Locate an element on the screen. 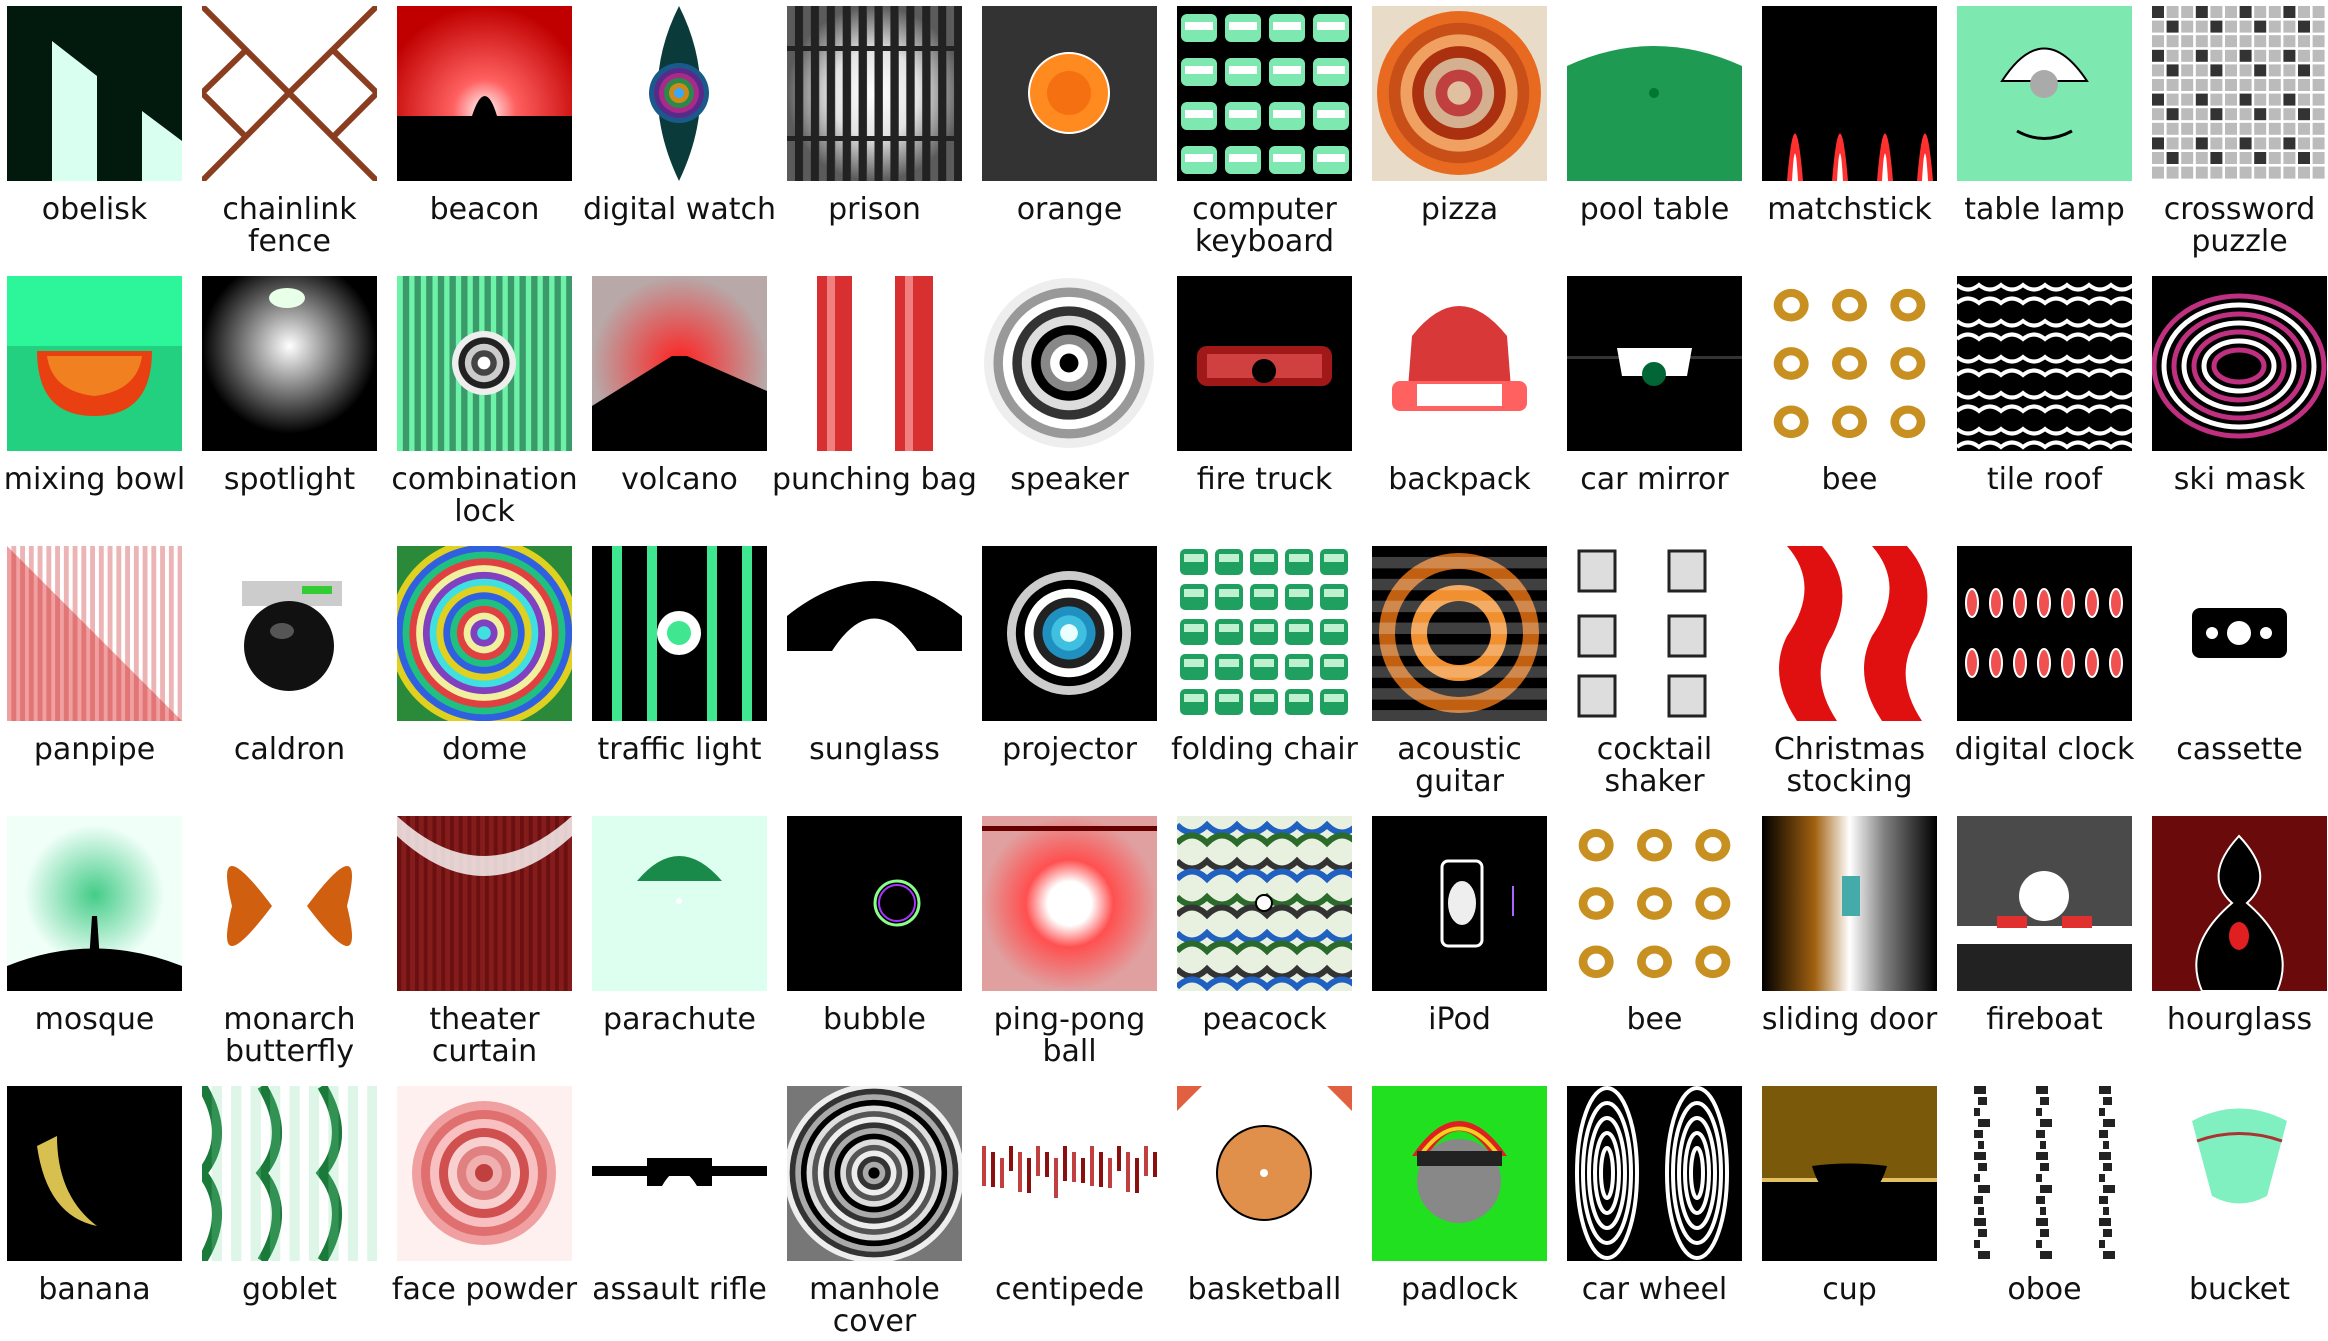 The image size is (2328, 1341). item-label: beacon is located at coordinates (484, 209).